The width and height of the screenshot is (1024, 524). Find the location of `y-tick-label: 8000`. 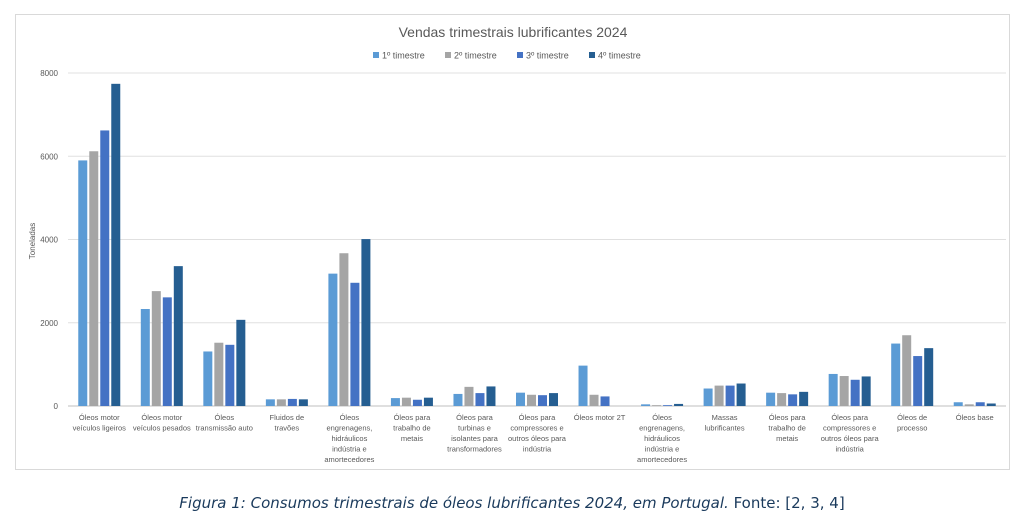

y-tick-label: 8000 is located at coordinates (49, 73).